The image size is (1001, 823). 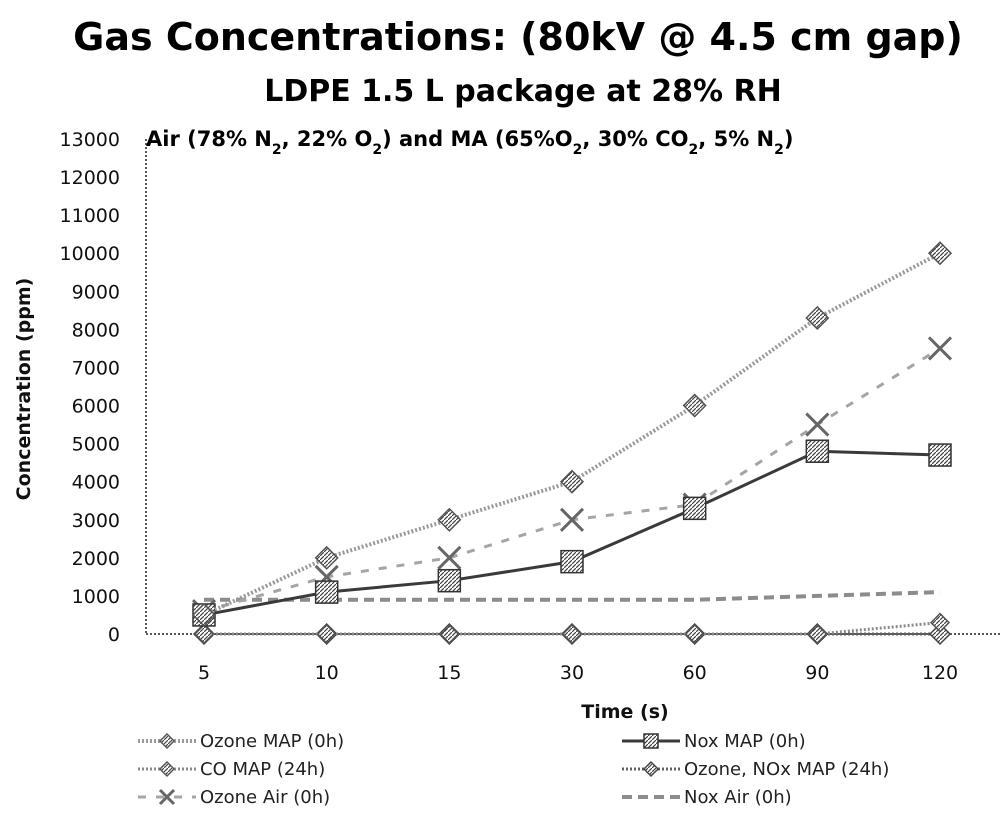 I want to click on legend-item-co-map-24h: CO MAP (24h), so click(x=231, y=769).